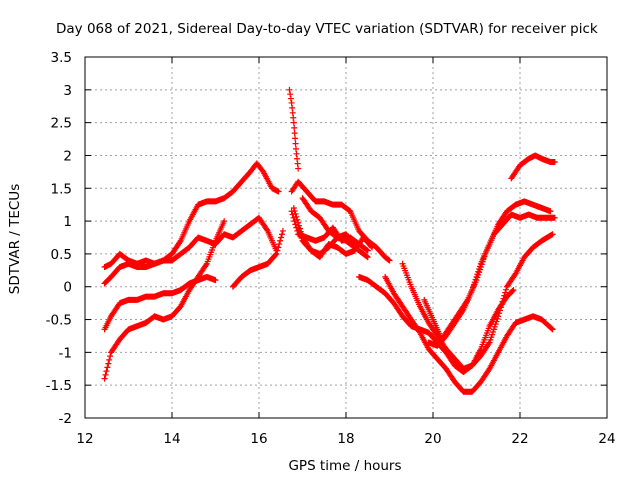  What do you see at coordinates (331, 173) in the screenshot?
I see `series-trace-e` at bounding box center [331, 173].